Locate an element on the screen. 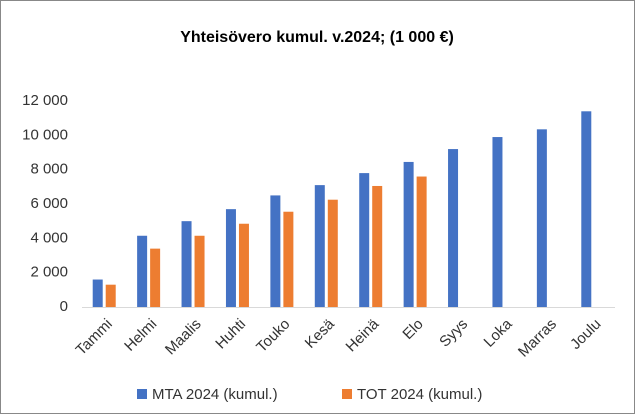 The height and width of the screenshot is (414, 635). legend-label: TOT 2024 (kumul.) is located at coordinates (419, 394).